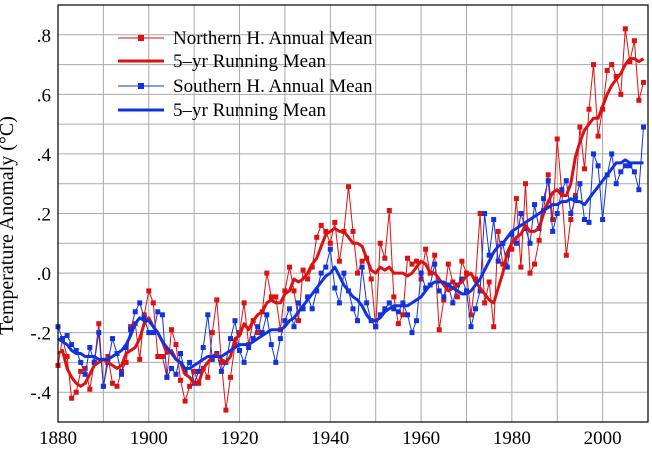 This screenshot has height=450, width=652. Describe the element at coordinates (44, 274) in the screenshot. I see `y-tick-label: .0` at that location.